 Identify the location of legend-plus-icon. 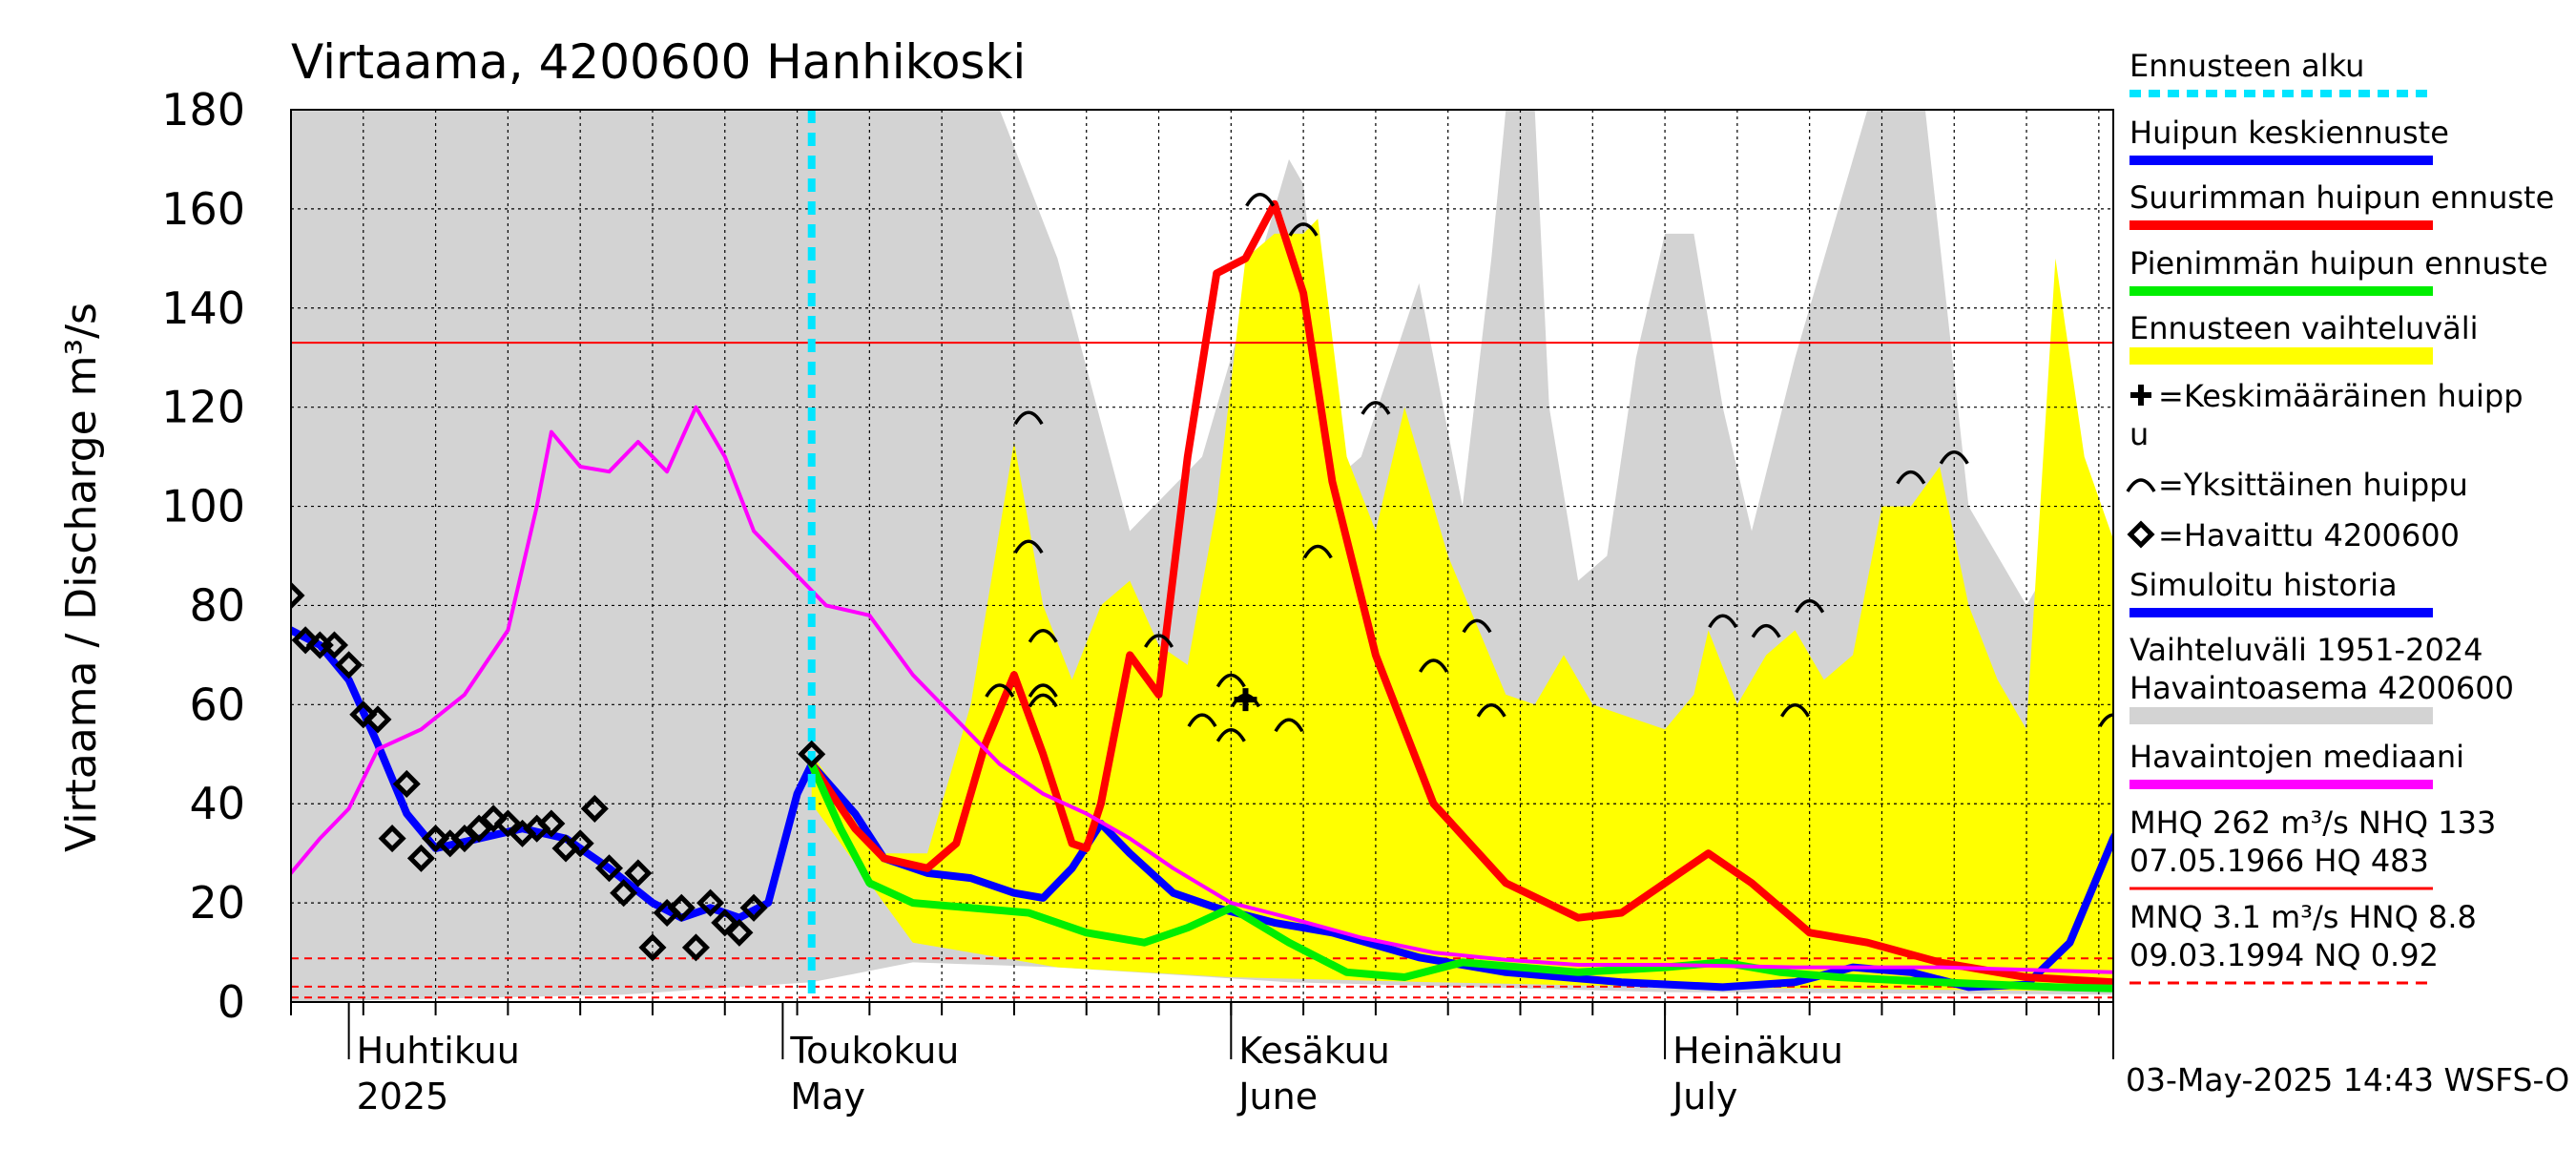
(2140, 395).